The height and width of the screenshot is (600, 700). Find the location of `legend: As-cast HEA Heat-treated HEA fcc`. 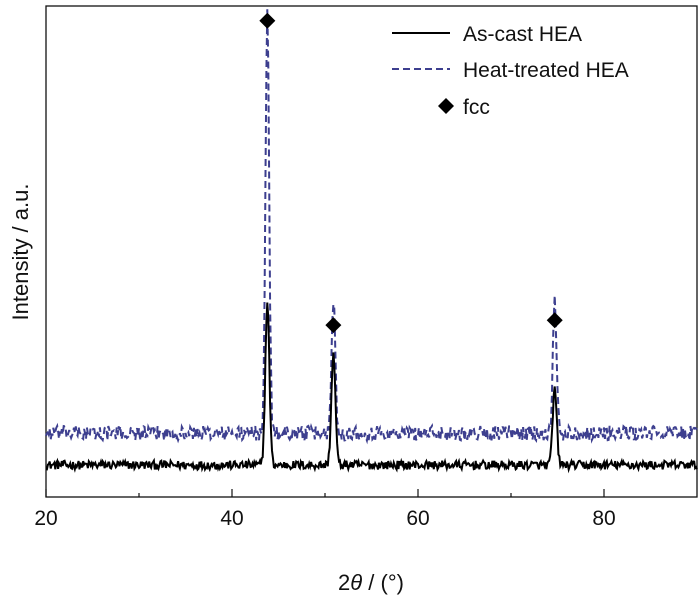

legend: As-cast HEA Heat-treated HEA fcc is located at coordinates (510, 71).